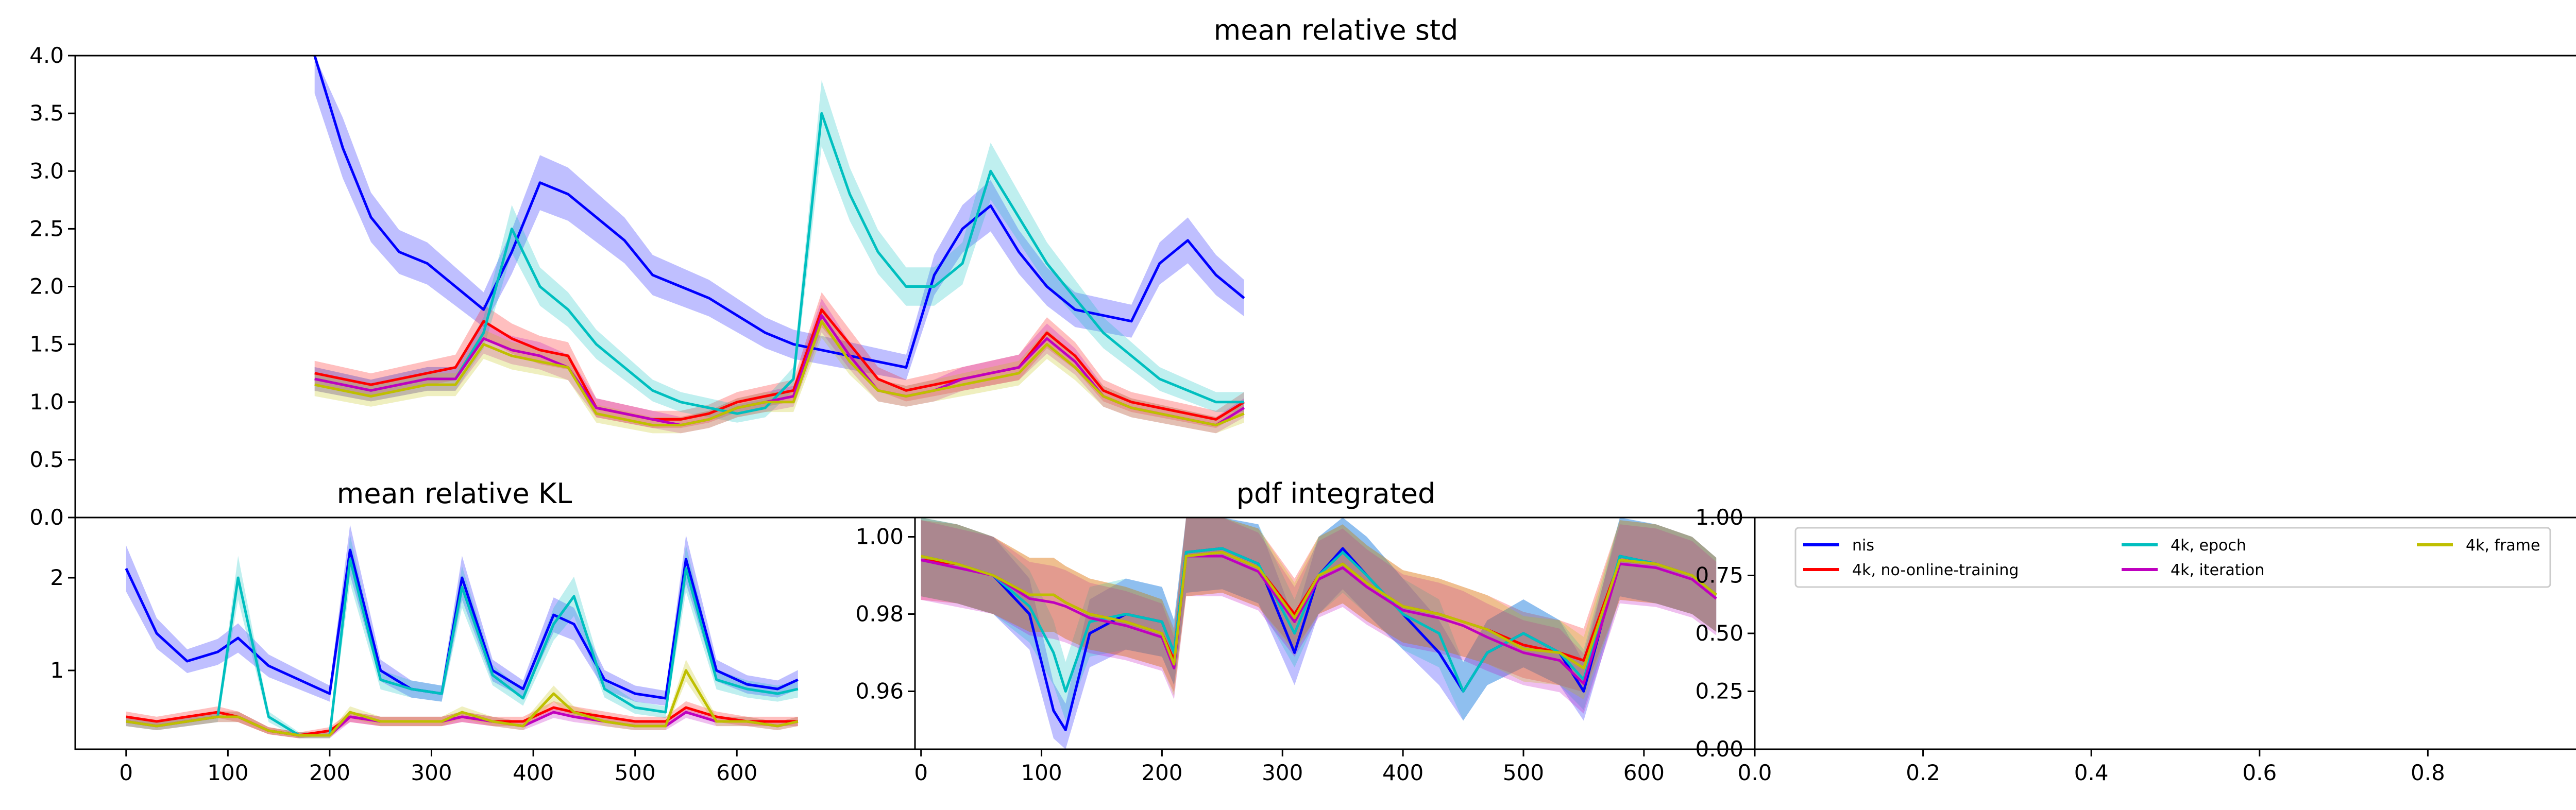 The width and height of the screenshot is (2576, 810). What do you see at coordinates (879, 691) in the screenshot?
I see `y-tick-label: 0.96` at bounding box center [879, 691].